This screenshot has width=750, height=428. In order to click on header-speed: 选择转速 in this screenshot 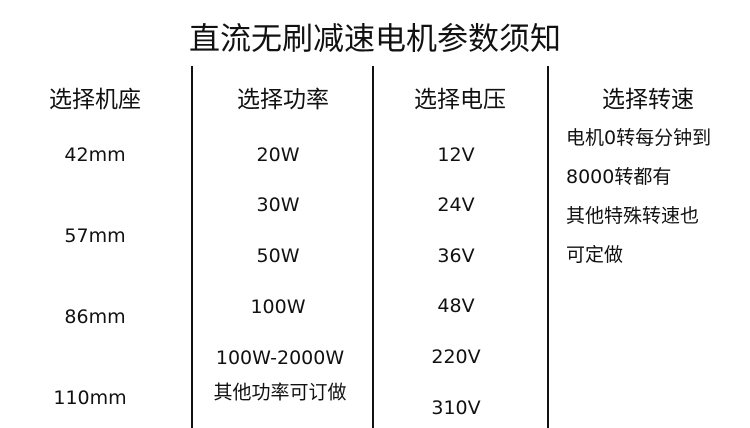, I will do `click(648, 100)`.